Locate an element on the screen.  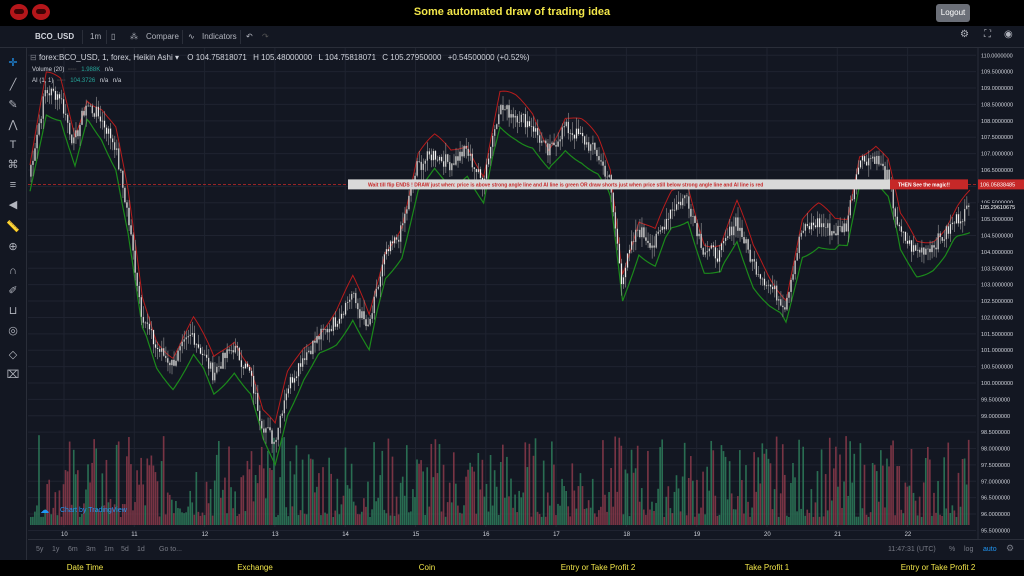
pattern-icon: ⋀ is located at coordinates (13, 125).